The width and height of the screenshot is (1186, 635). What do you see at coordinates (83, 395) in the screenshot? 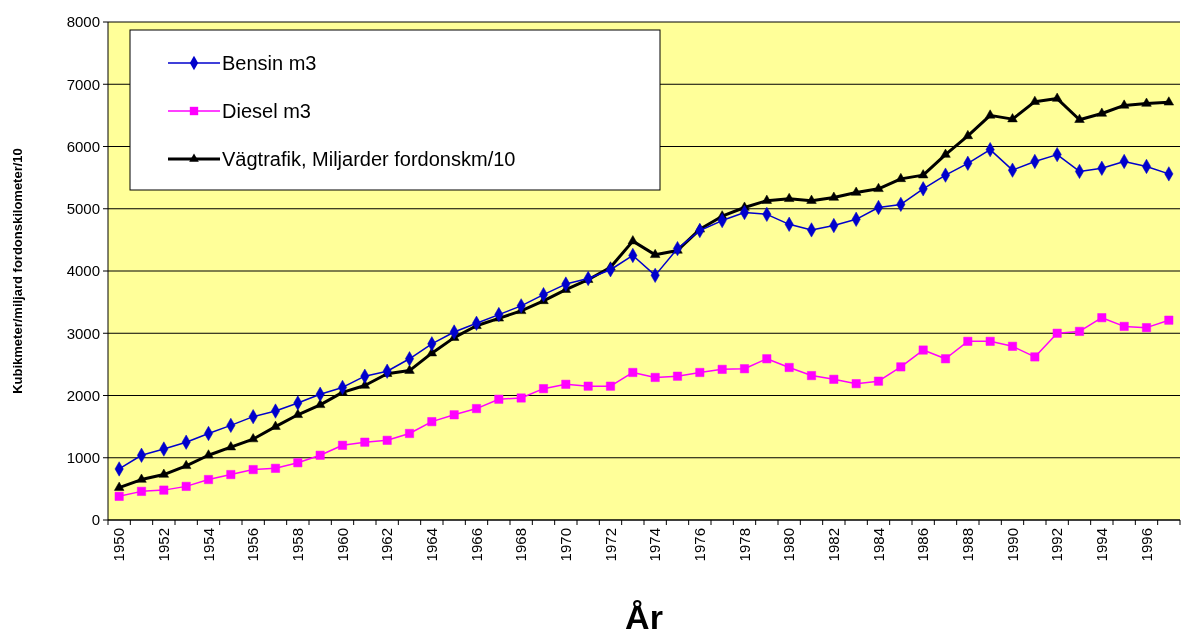
I see `y-tick-label: 2000` at bounding box center [83, 395].